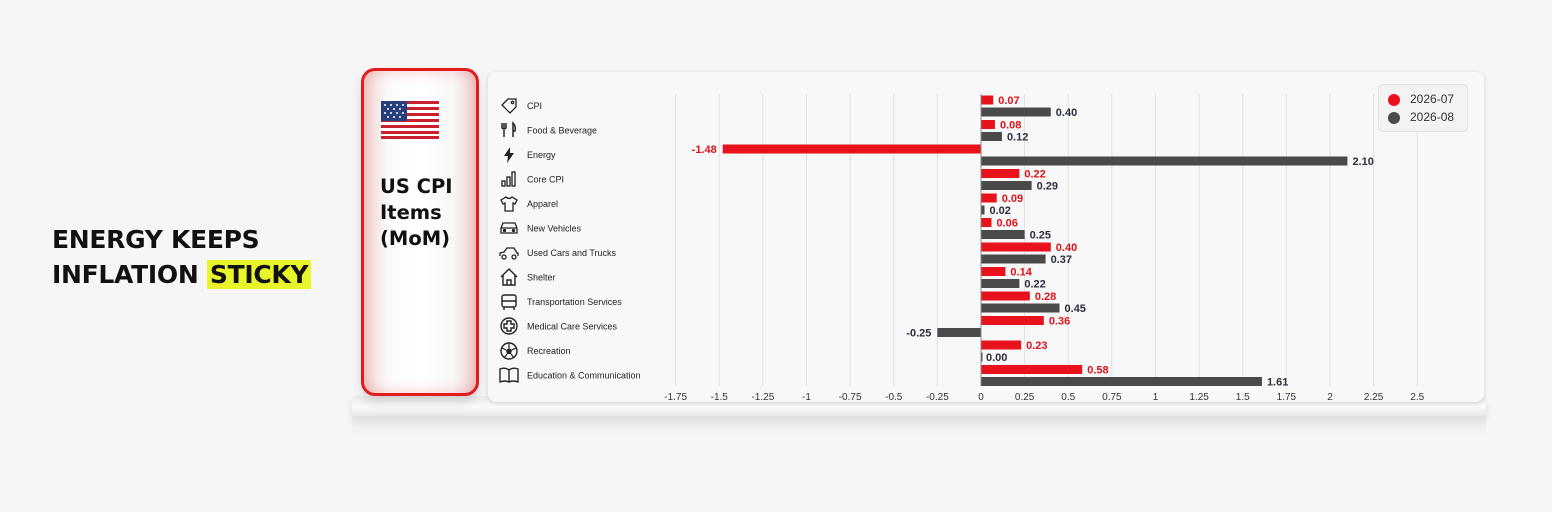  What do you see at coordinates (1097, 371) in the screenshot?
I see `value-label-series-1: 0.58` at bounding box center [1097, 371].